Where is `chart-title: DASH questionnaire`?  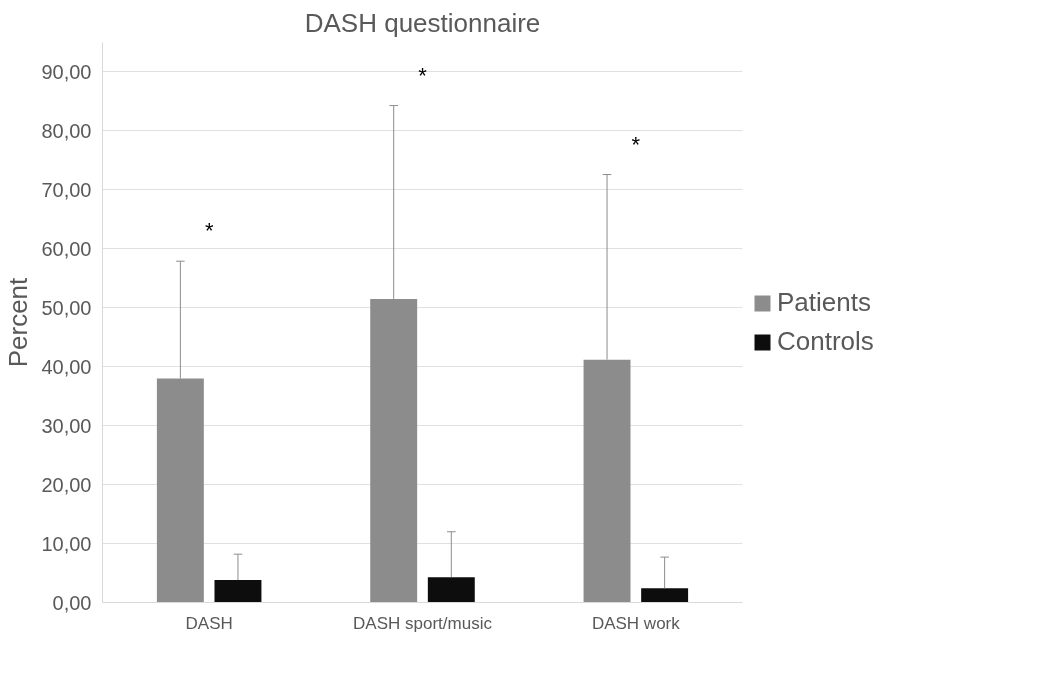
chart-title: DASH questionnaire is located at coordinates (422, 22).